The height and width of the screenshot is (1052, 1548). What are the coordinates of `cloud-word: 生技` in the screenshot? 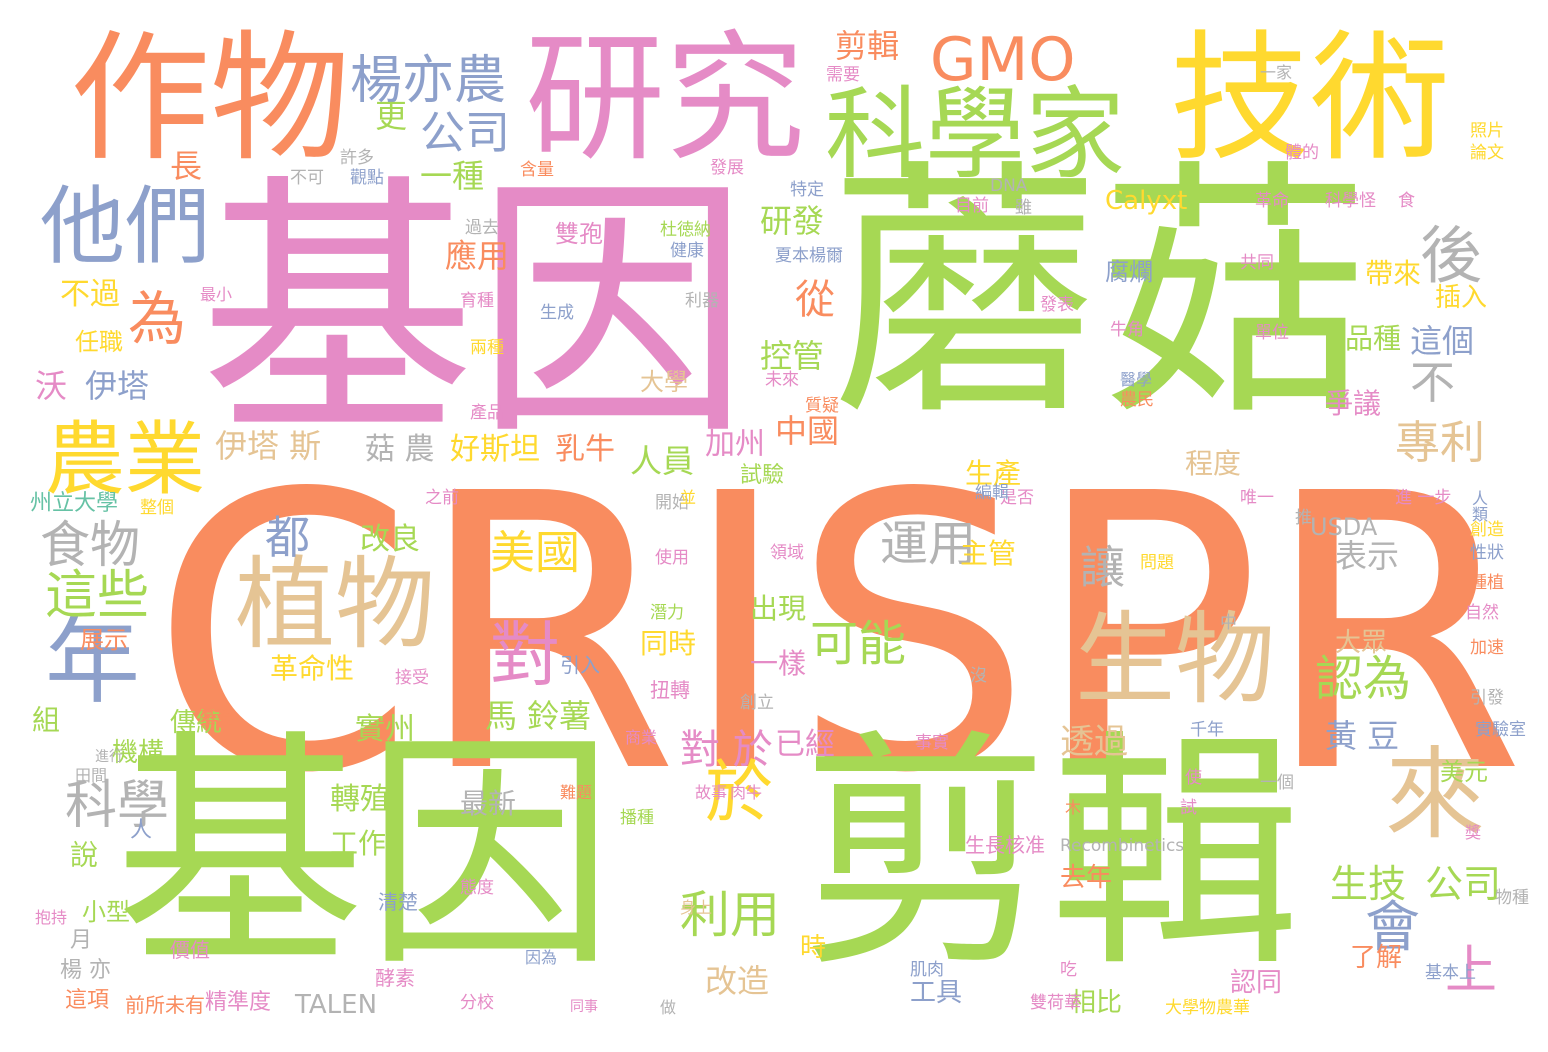 It's located at (1368, 884).